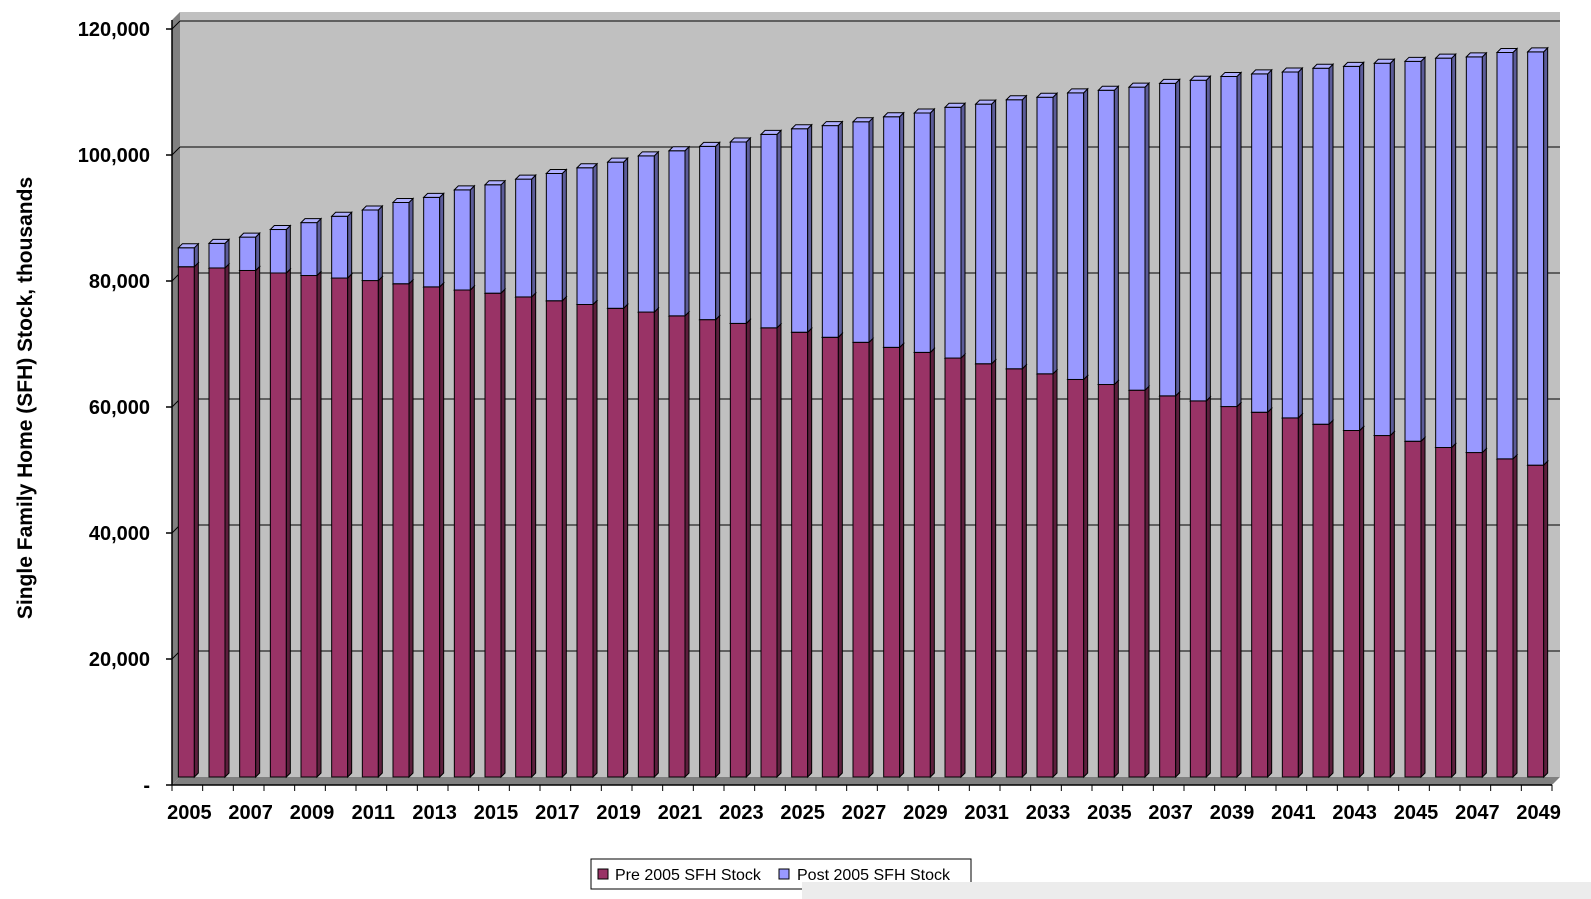  What do you see at coordinates (1538, 813) in the screenshot?
I see `x-tick-label: 2049` at bounding box center [1538, 813].